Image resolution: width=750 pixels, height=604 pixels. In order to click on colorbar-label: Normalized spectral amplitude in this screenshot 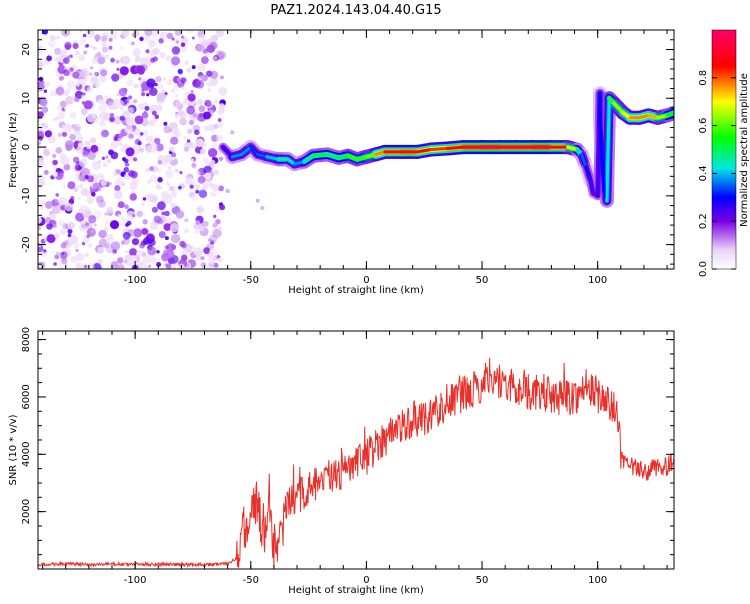, I will do `click(744, 150)`.